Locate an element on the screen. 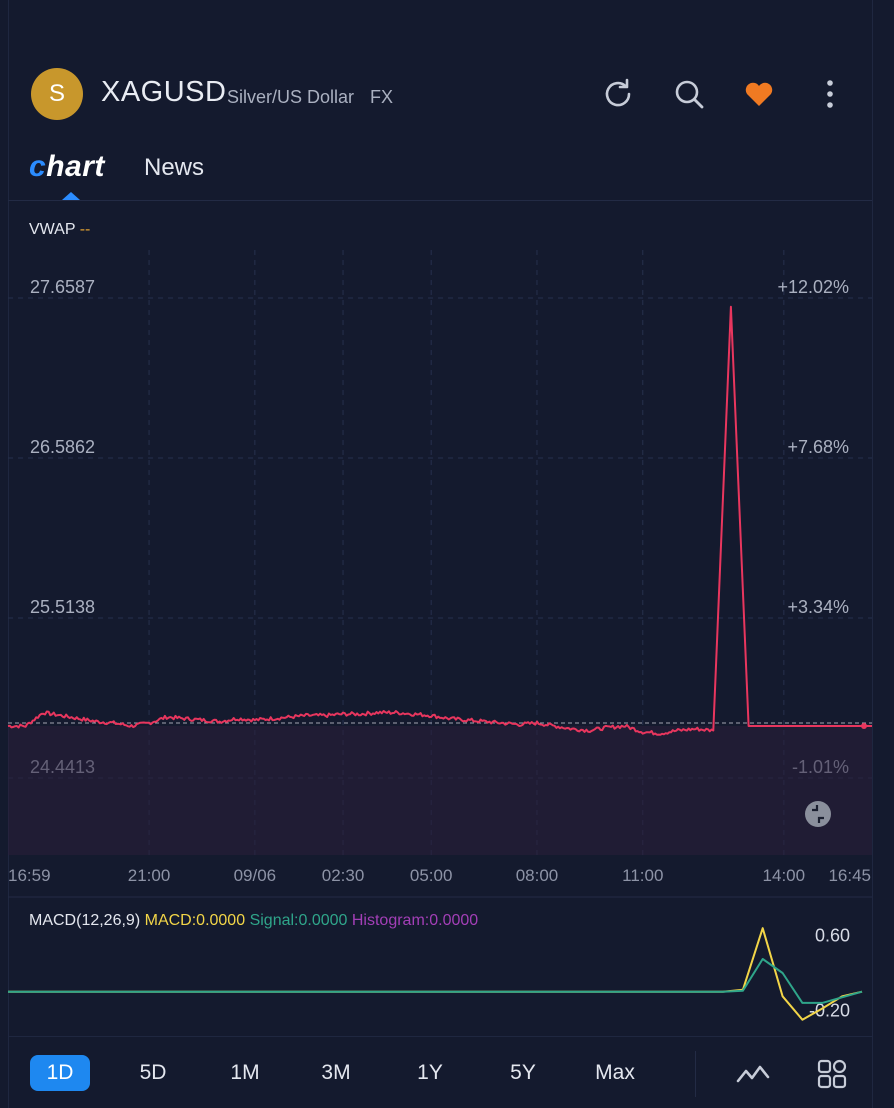  chart-divider is located at coordinates (440, 897).